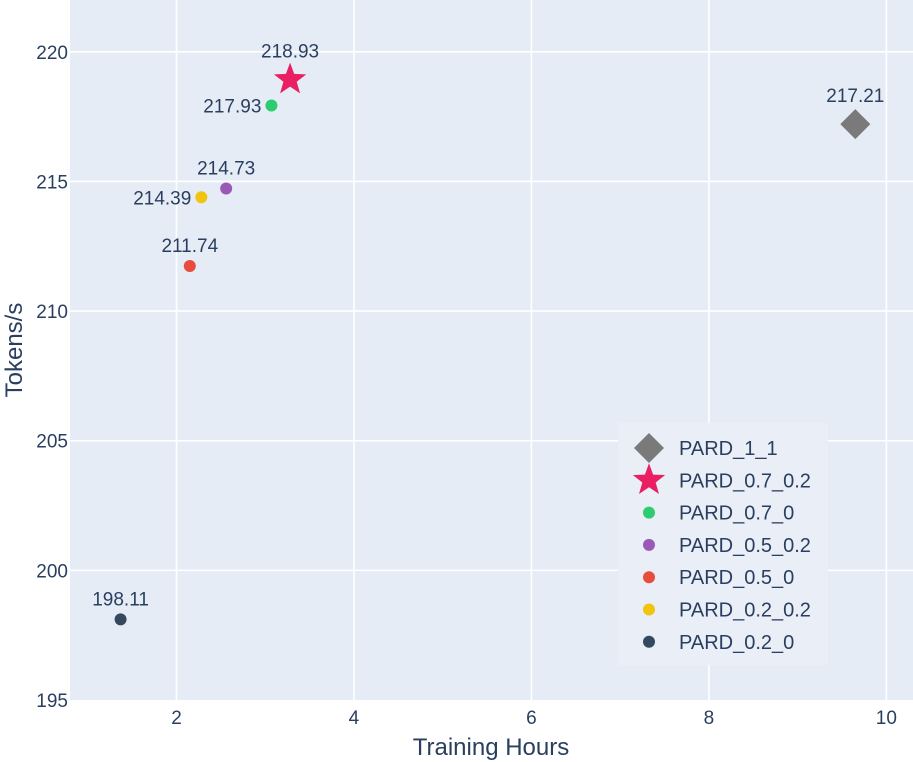  I want to click on legend-label: PARD_0.7_0.2, so click(745, 481).